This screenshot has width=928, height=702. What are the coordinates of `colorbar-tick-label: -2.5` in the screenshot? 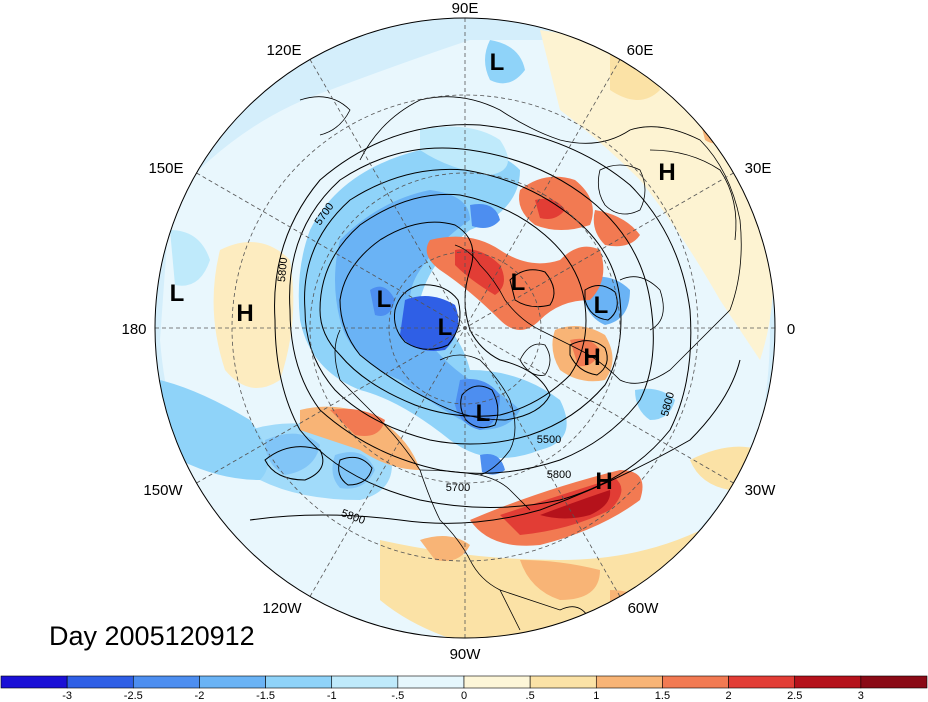 It's located at (133, 696).